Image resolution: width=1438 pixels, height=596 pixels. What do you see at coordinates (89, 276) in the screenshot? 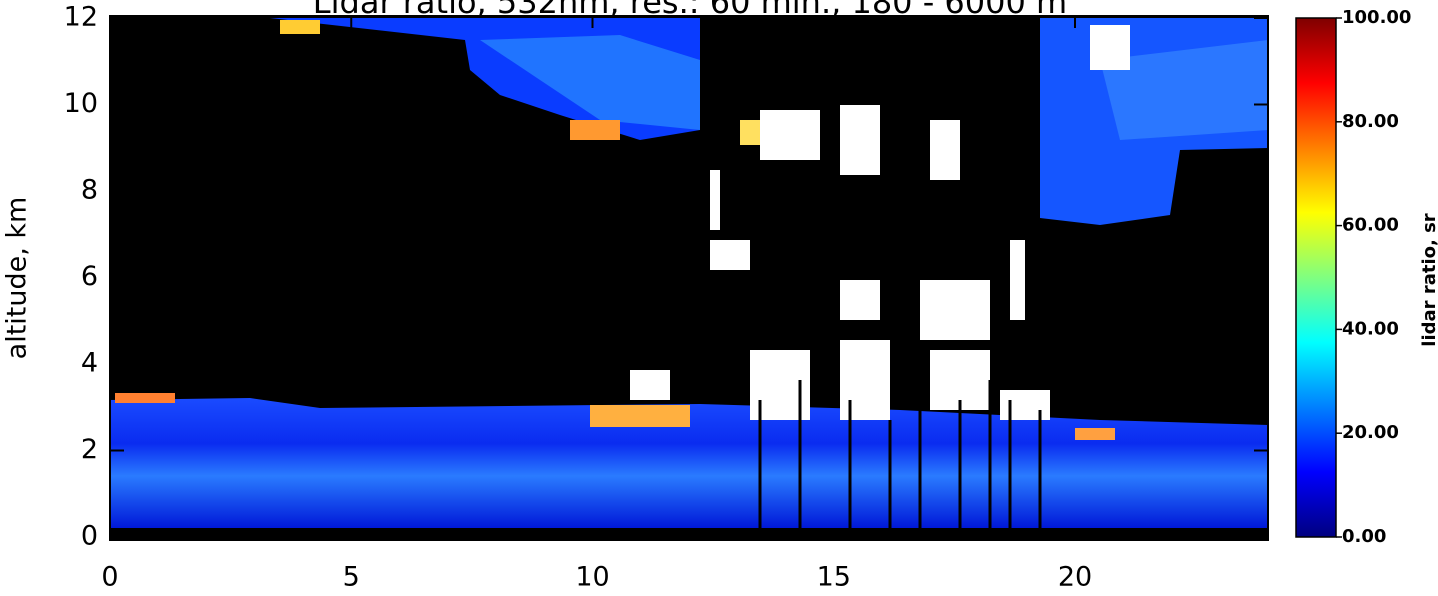
I see `y-tick-label: 6` at bounding box center [89, 276].